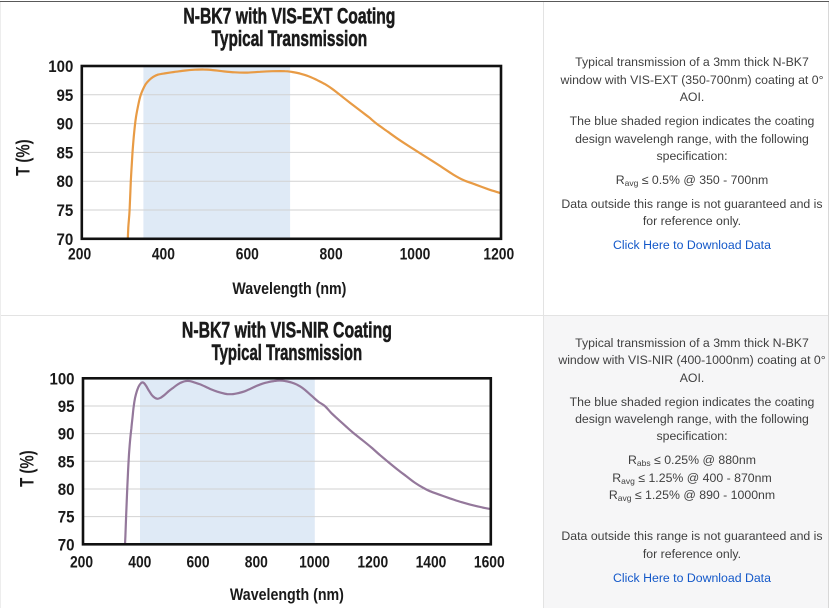  What do you see at coordinates (489, 563) in the screenshot?
I see `svg-text: 1600` at bounding box center [489, 563].